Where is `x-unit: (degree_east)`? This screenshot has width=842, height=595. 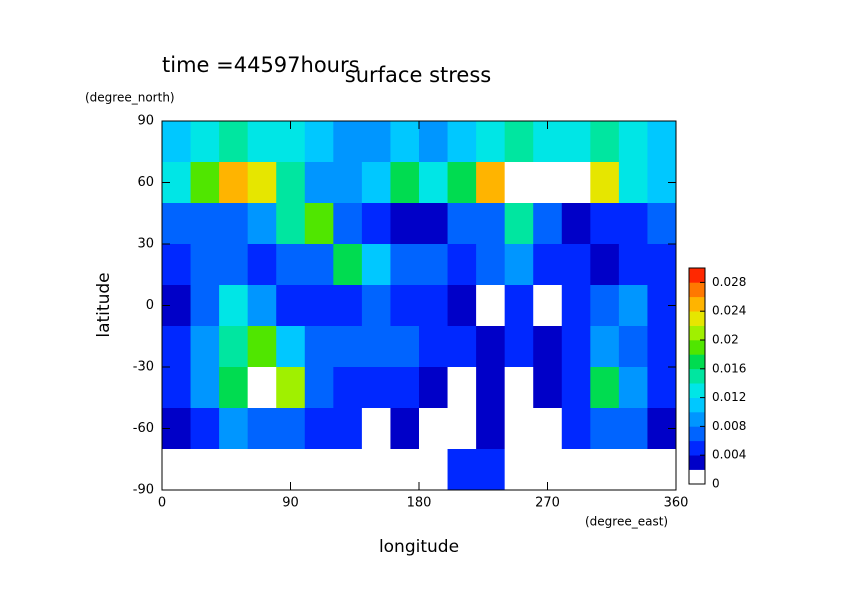
x-unit: (degree_east) is located at coordinates (626, 522).